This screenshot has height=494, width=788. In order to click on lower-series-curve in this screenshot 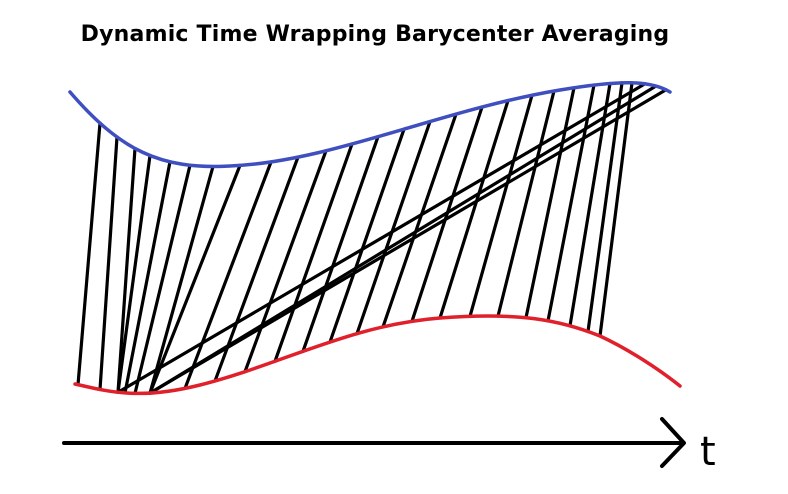, I will do `click(377, 355)`.